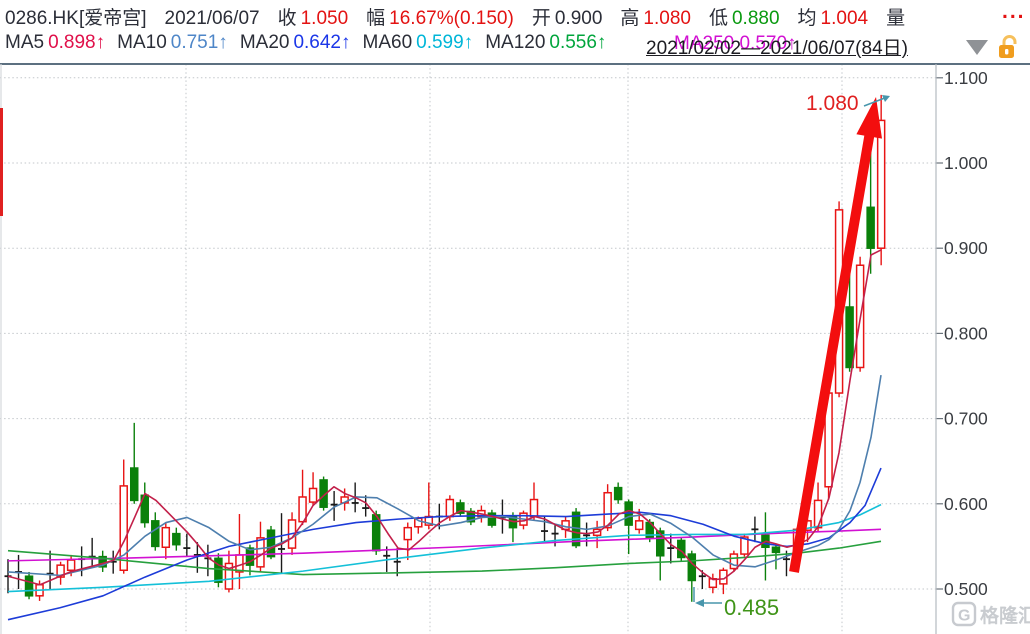 This screenshot has height=634, width=1030. What do you see at coordinates (835, 335) in the screenshot?
I see `surge-arrow` at bounding box center [835, 335].